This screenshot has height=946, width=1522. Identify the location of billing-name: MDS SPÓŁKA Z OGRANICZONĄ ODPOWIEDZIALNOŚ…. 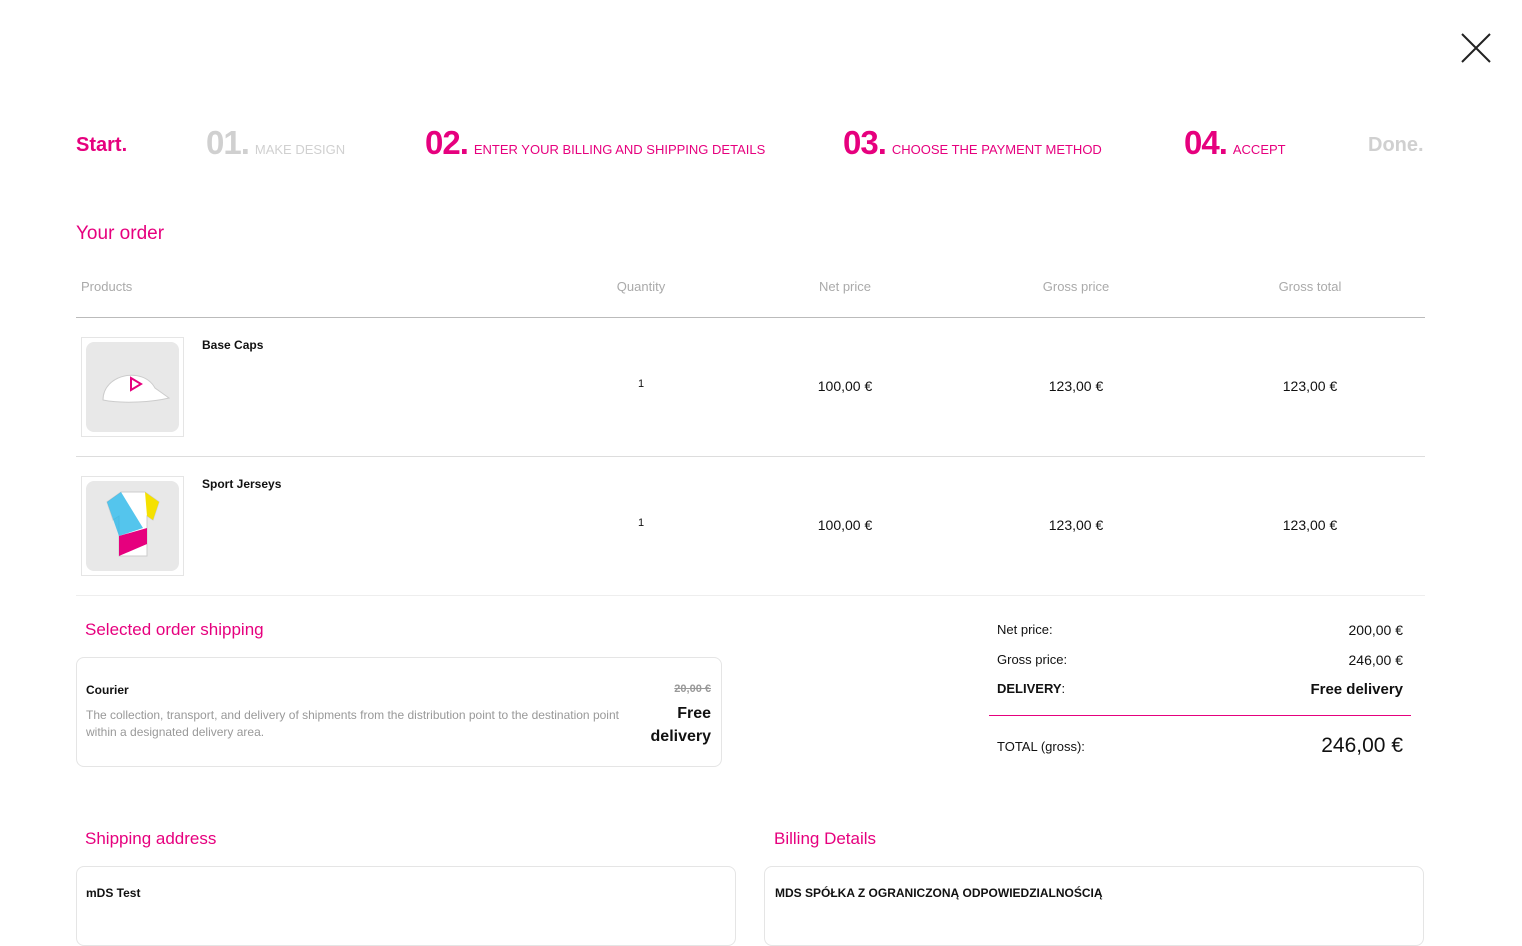
(939, 893).